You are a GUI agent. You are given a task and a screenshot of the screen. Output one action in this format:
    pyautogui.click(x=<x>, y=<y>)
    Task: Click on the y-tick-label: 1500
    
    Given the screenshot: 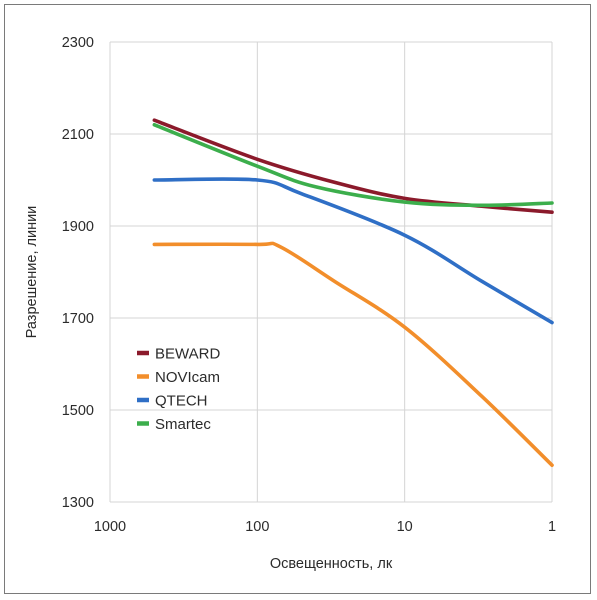 What is the action you would take?
    pyautogui.click(x=78, y=411)
    